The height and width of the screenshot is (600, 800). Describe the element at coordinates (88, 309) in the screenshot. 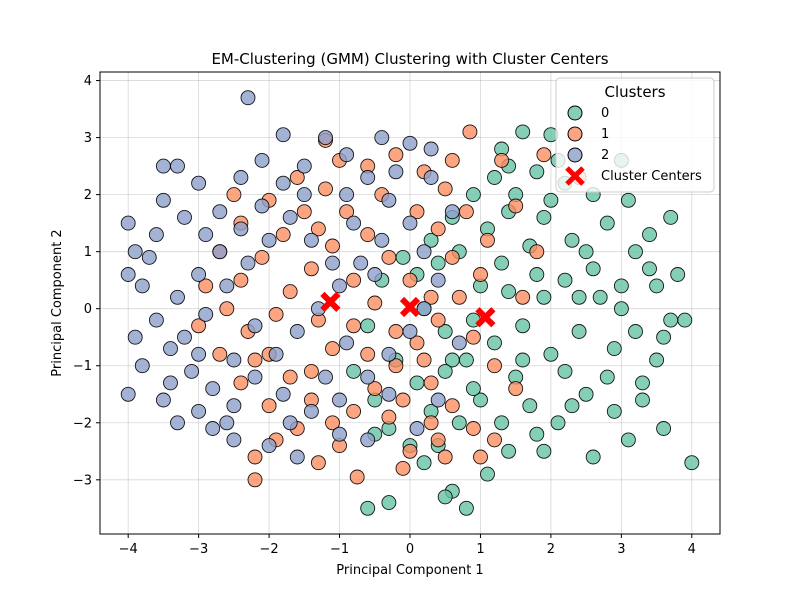

I see `y-tick-label: 0` at that location.